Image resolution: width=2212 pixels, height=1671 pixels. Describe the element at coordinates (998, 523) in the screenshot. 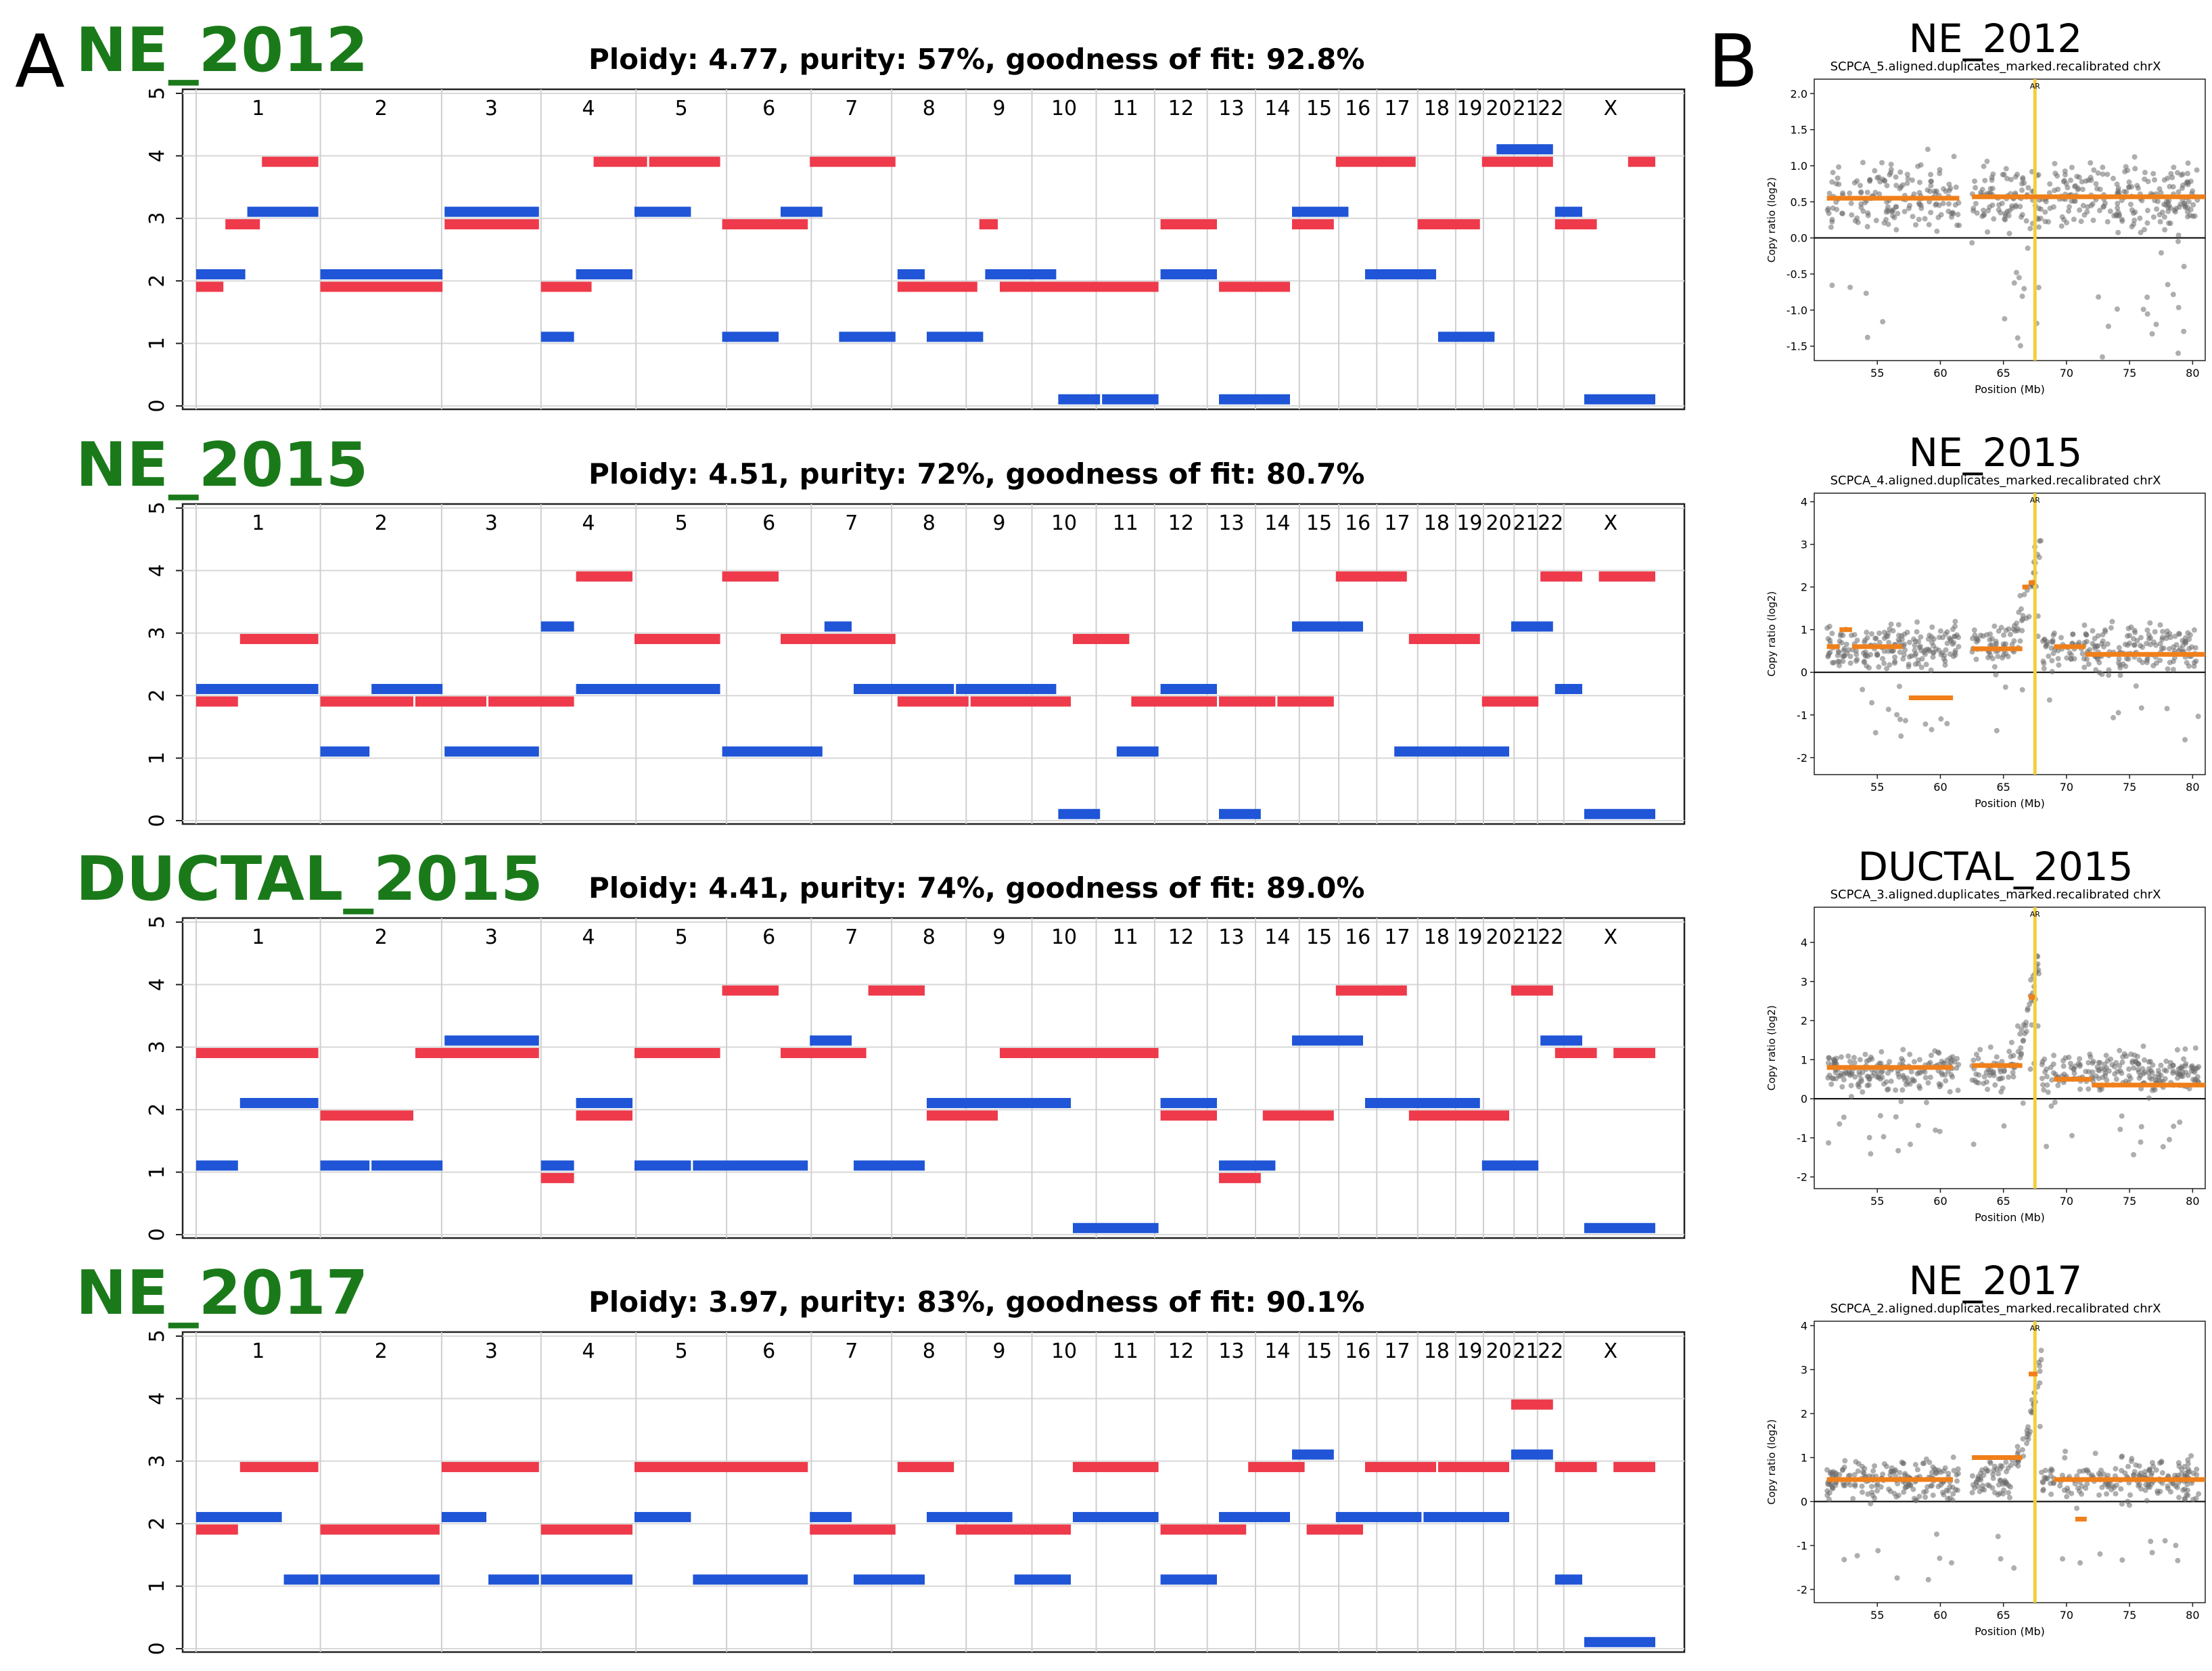

I see `chromosome-label: 9` at that location.